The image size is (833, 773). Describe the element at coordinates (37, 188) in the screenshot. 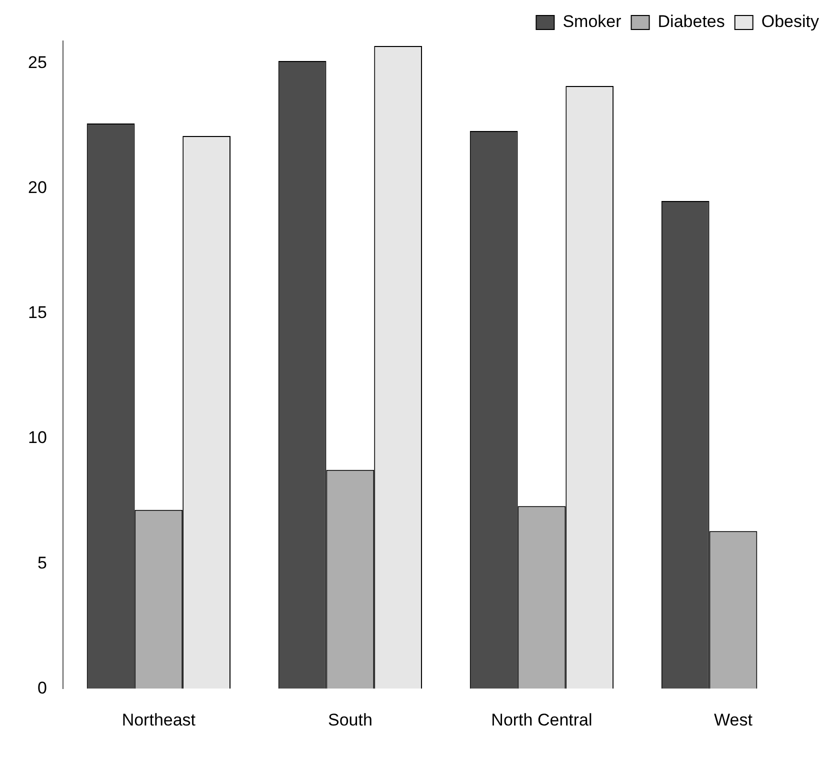

I see `y-tick-label: 20` at that location.